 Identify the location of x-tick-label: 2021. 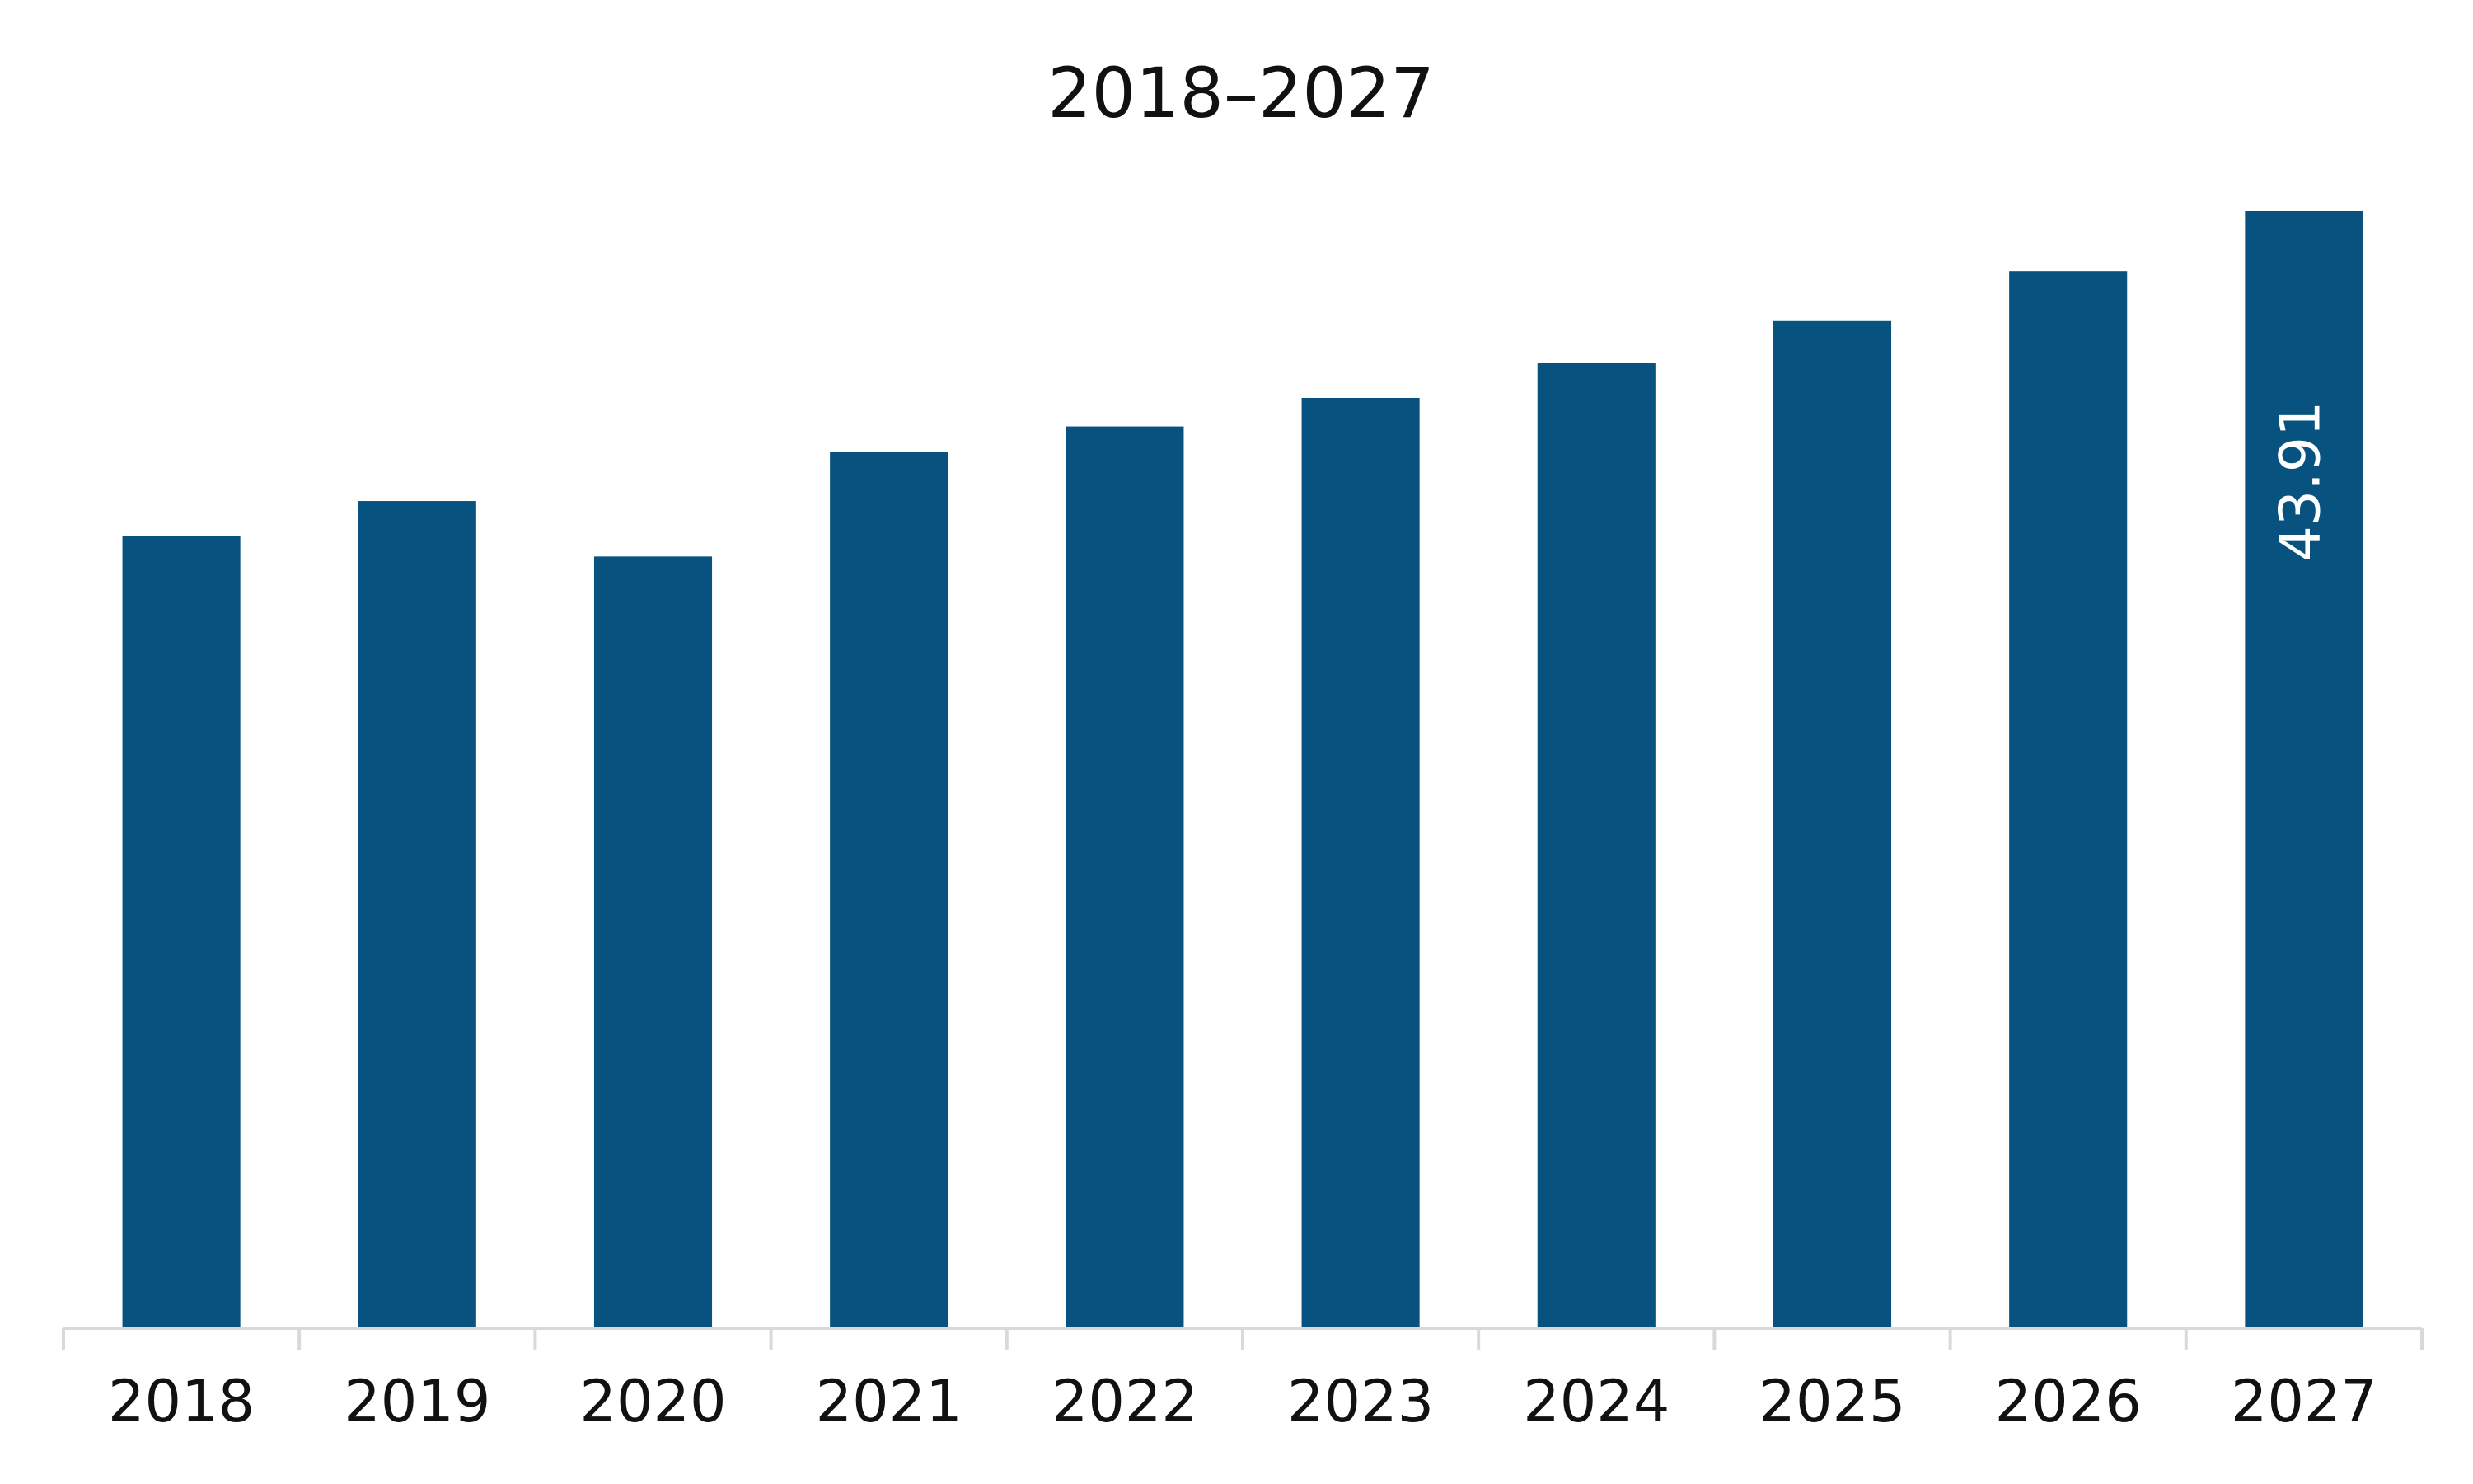
(889, 1402).